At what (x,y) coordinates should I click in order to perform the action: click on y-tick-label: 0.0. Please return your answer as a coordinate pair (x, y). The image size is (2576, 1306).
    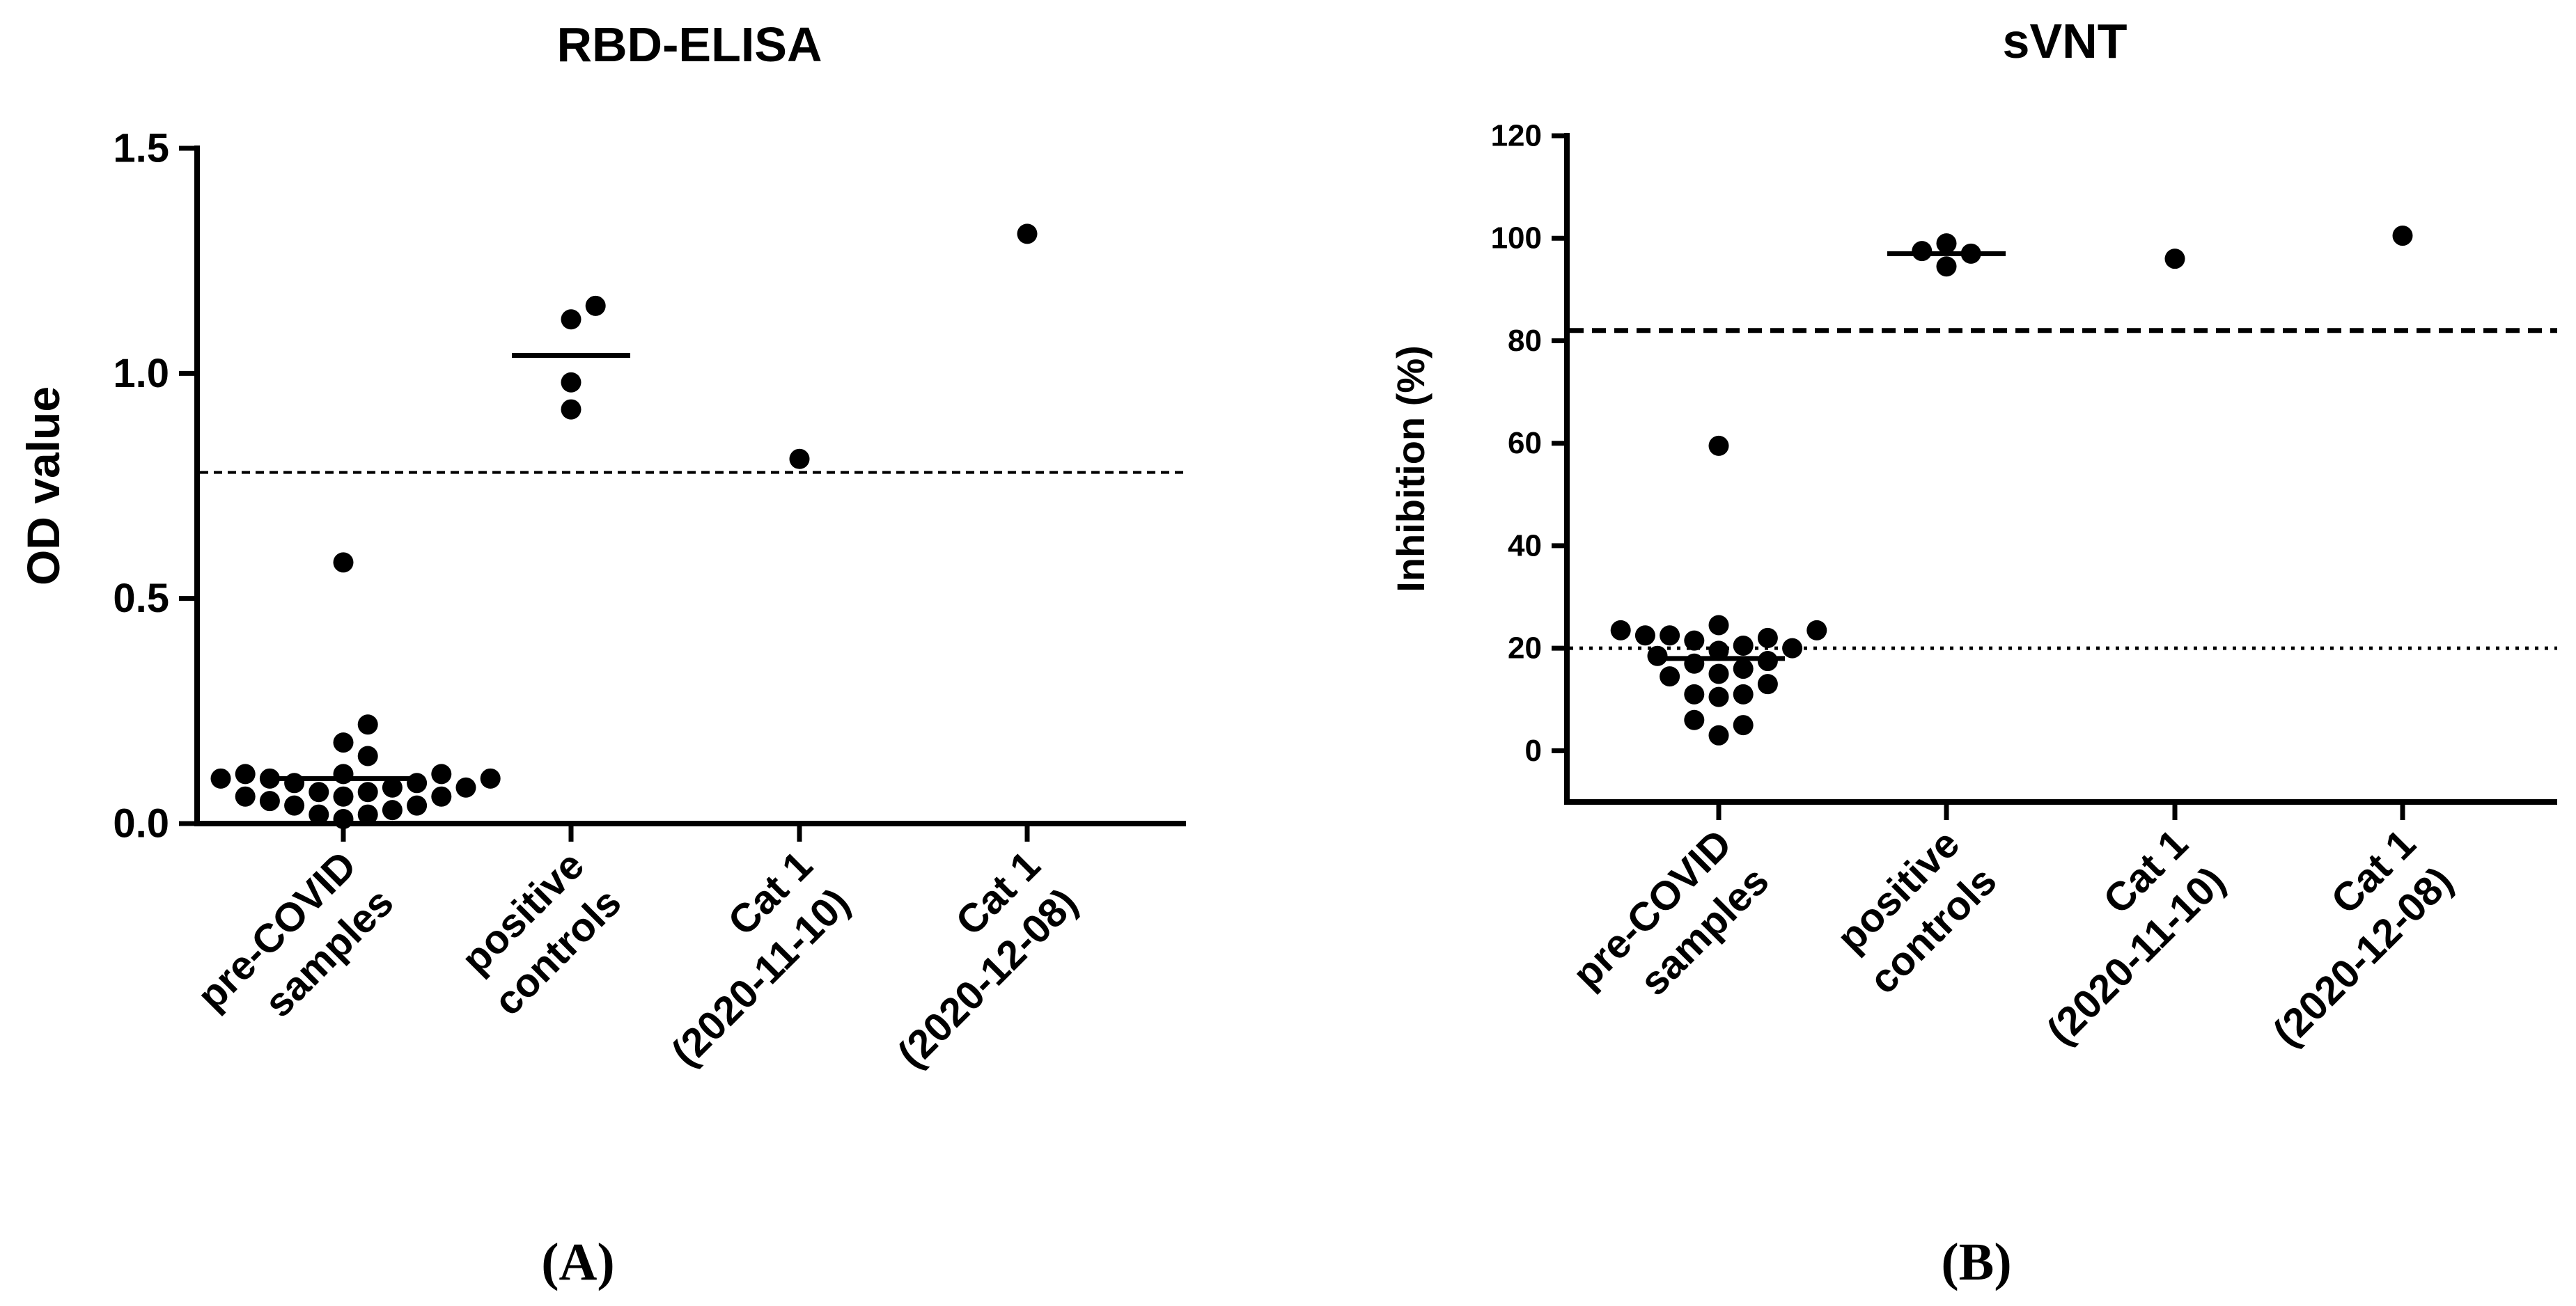
    Looking at the image, I should click on (141, 824).